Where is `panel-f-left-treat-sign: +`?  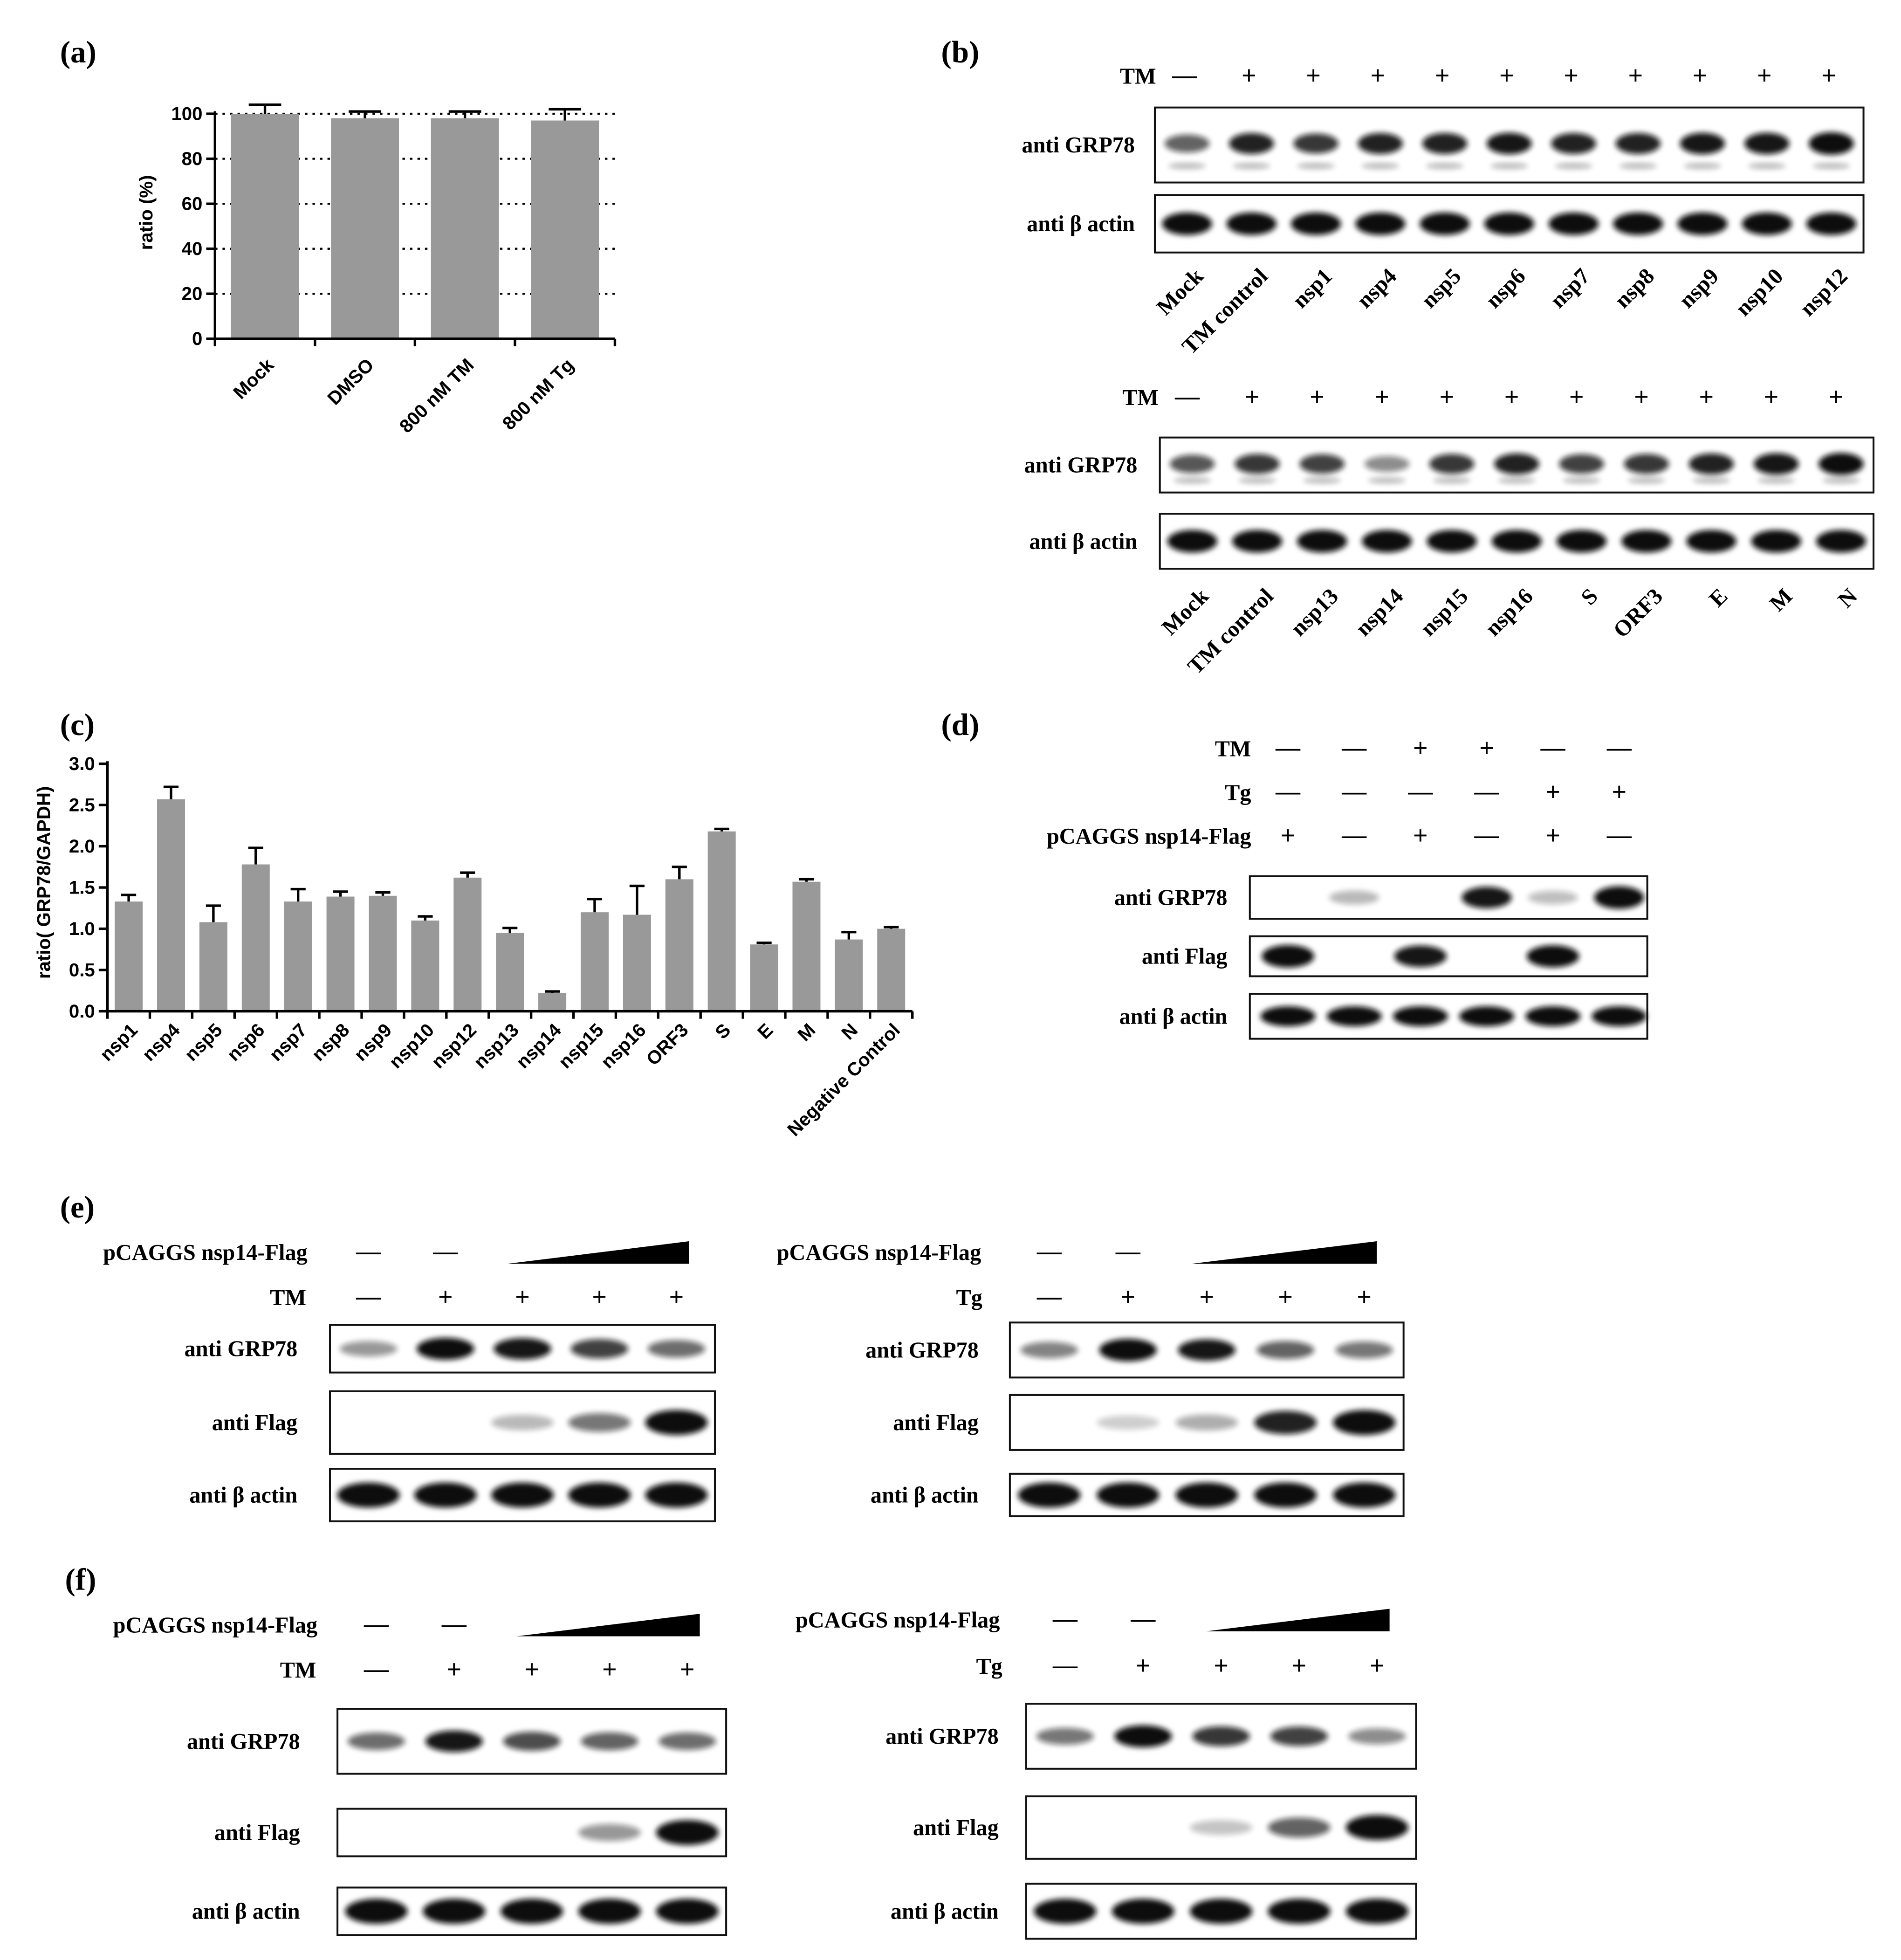 panel-f-left-treat-sign: + is located at coordinates (531, 1669).